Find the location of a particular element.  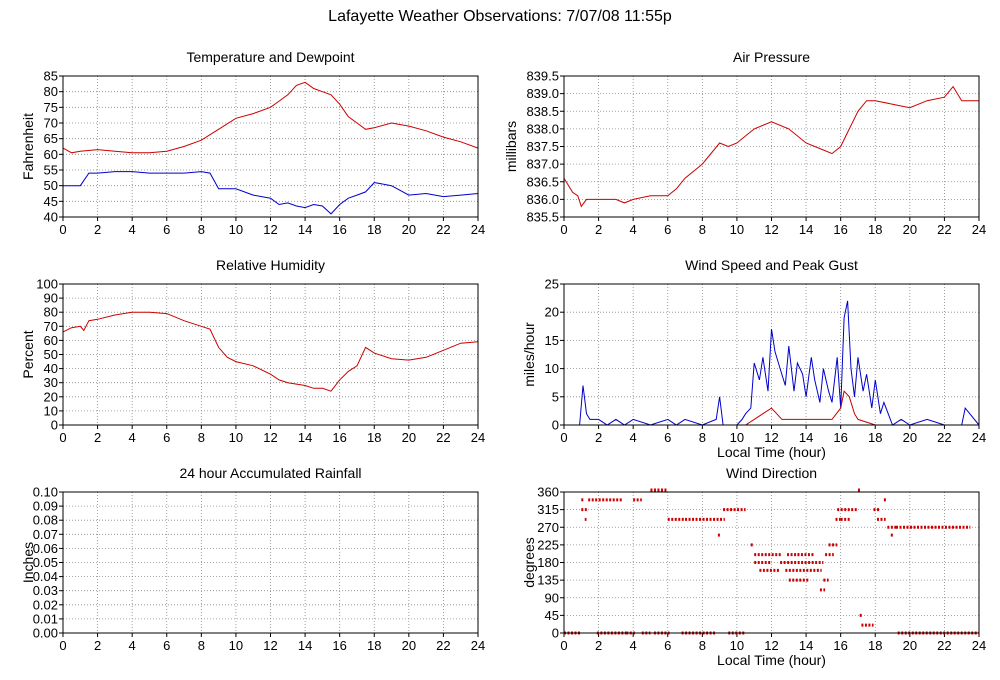

y-axis-label: millibars is located at coordinates (511, 146).